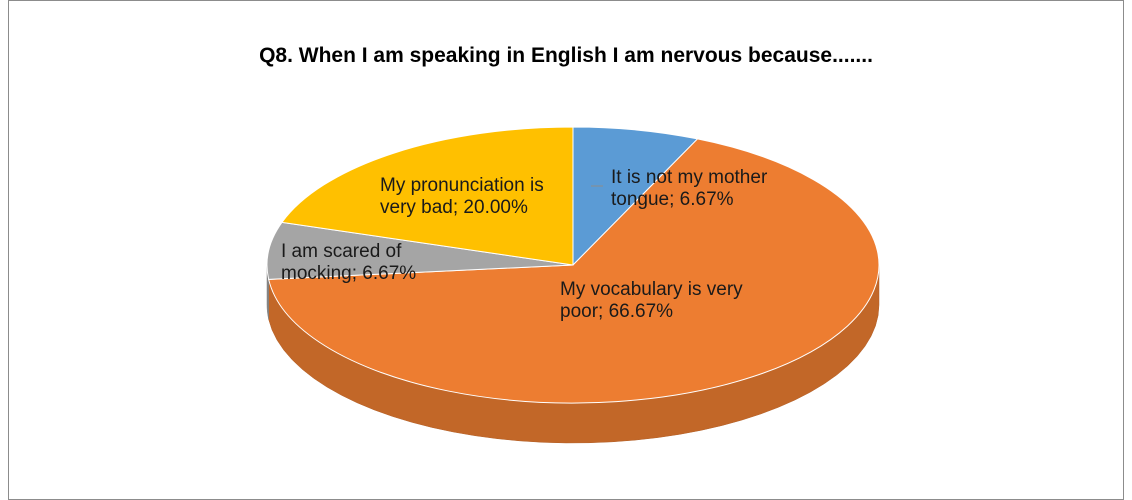 The image size is (1132, 500). What do you see at coordinates (462, 196) in the screenshot?
I see `data-label: My pronunciation is very bad; 20.00%` at bounding box center [462, 196].